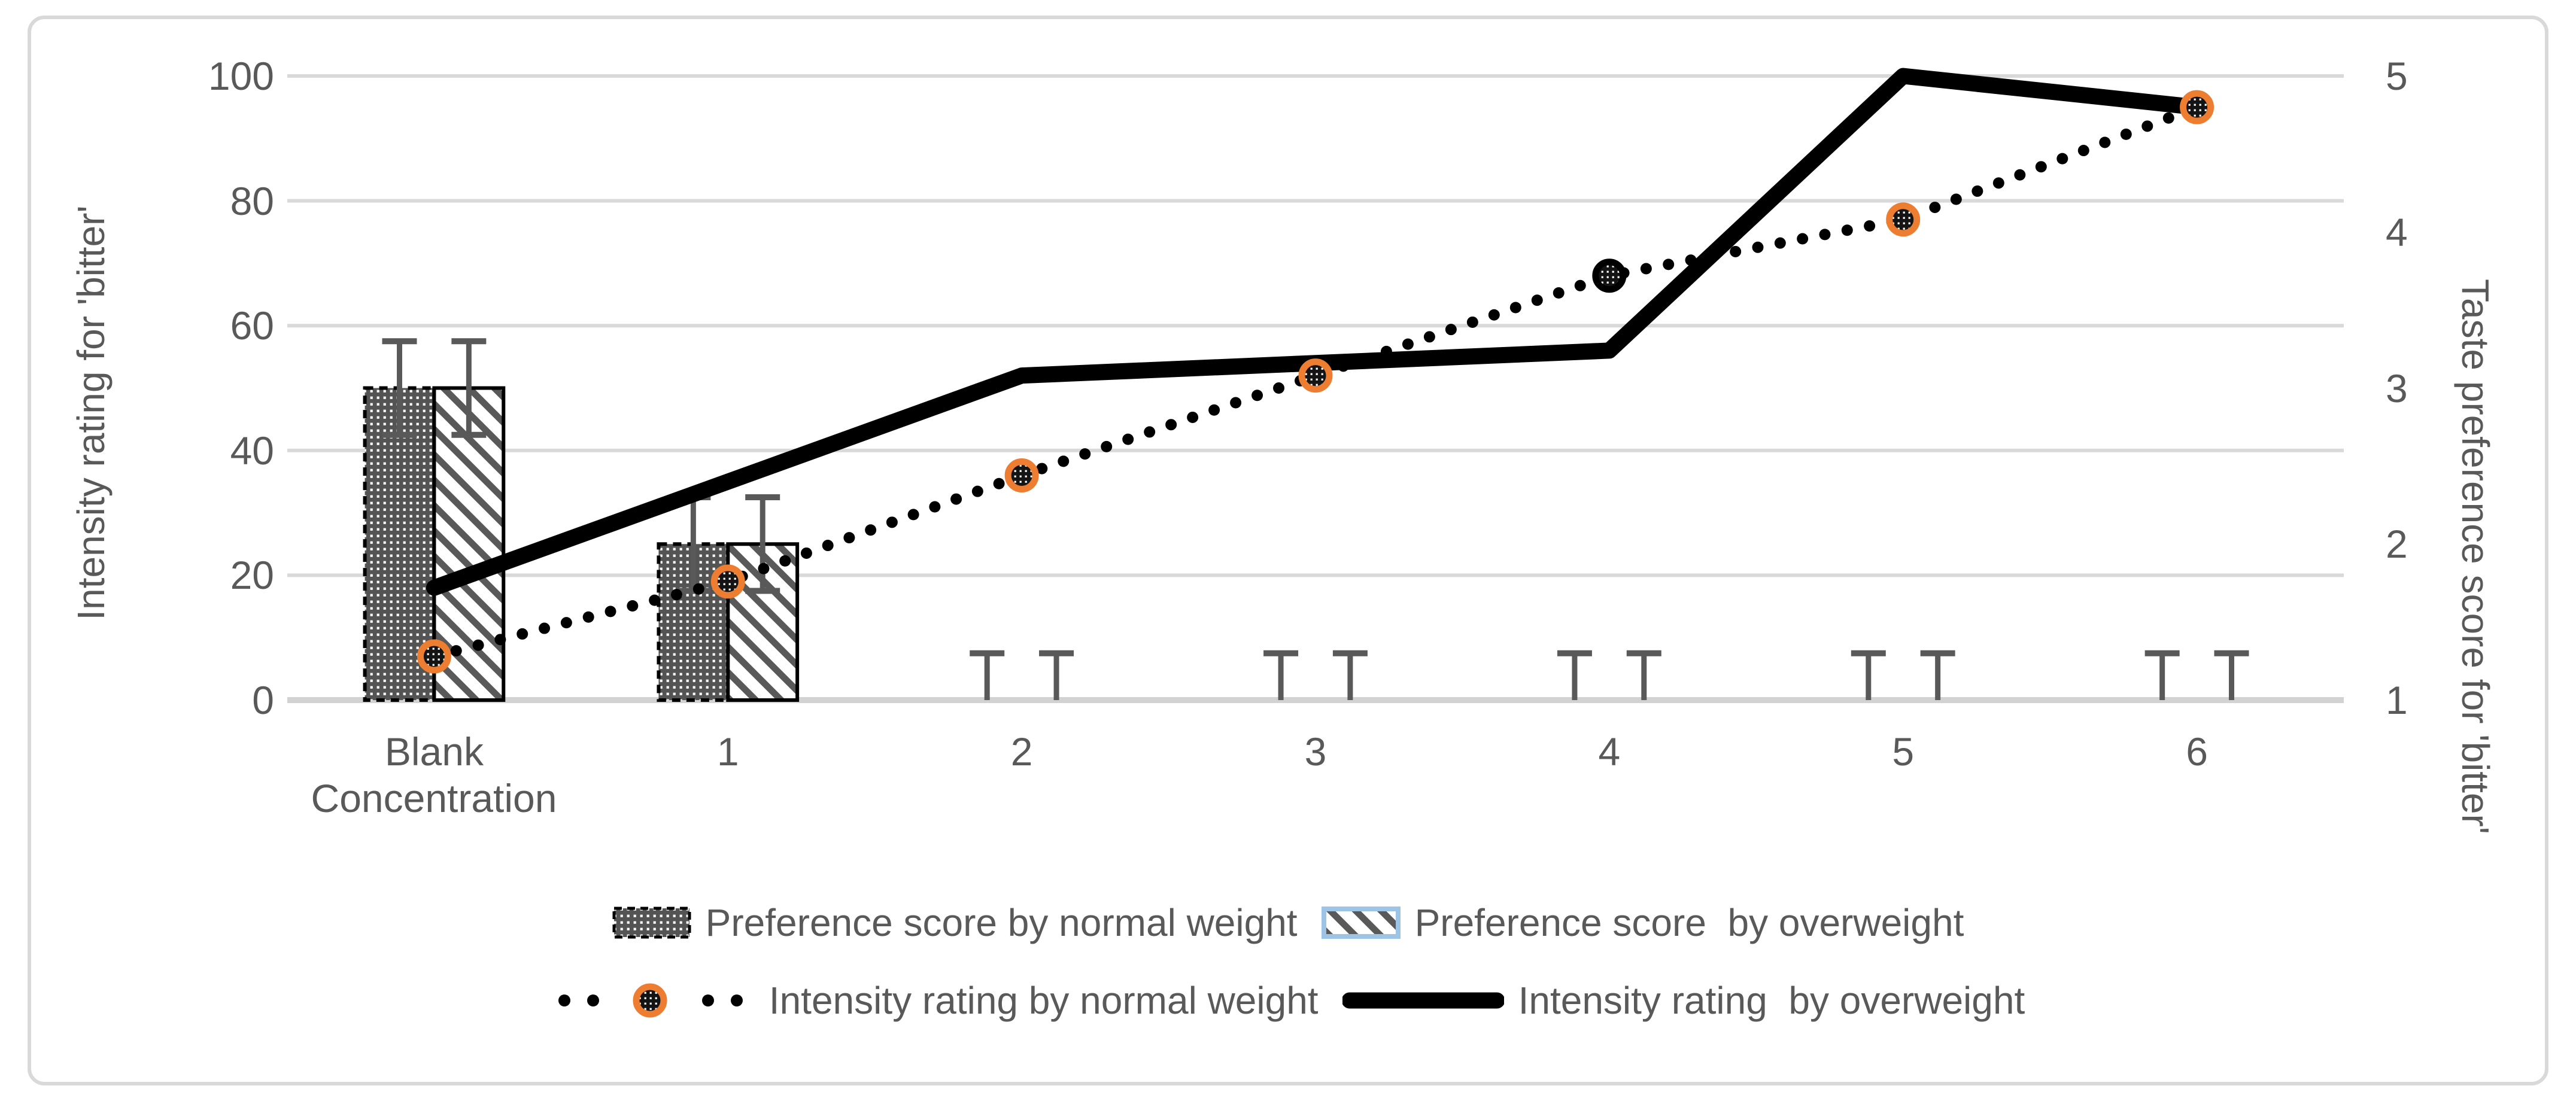  What do you see at coordinates (1904, 751) in the screenshot?
I see `x-axis-category-label: 5` at bounding box center [1904, 751].